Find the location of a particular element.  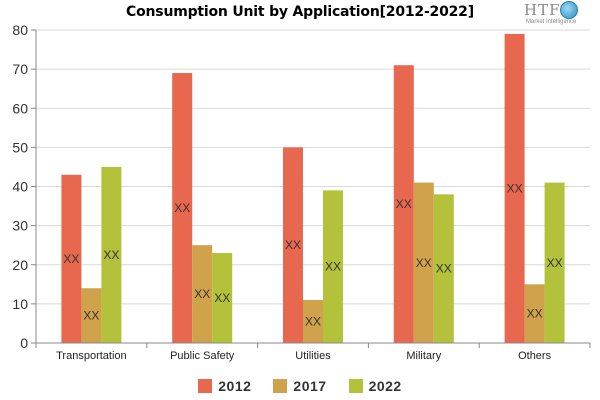

data-label-2012-2: XX is located at coordinates (293, 245).